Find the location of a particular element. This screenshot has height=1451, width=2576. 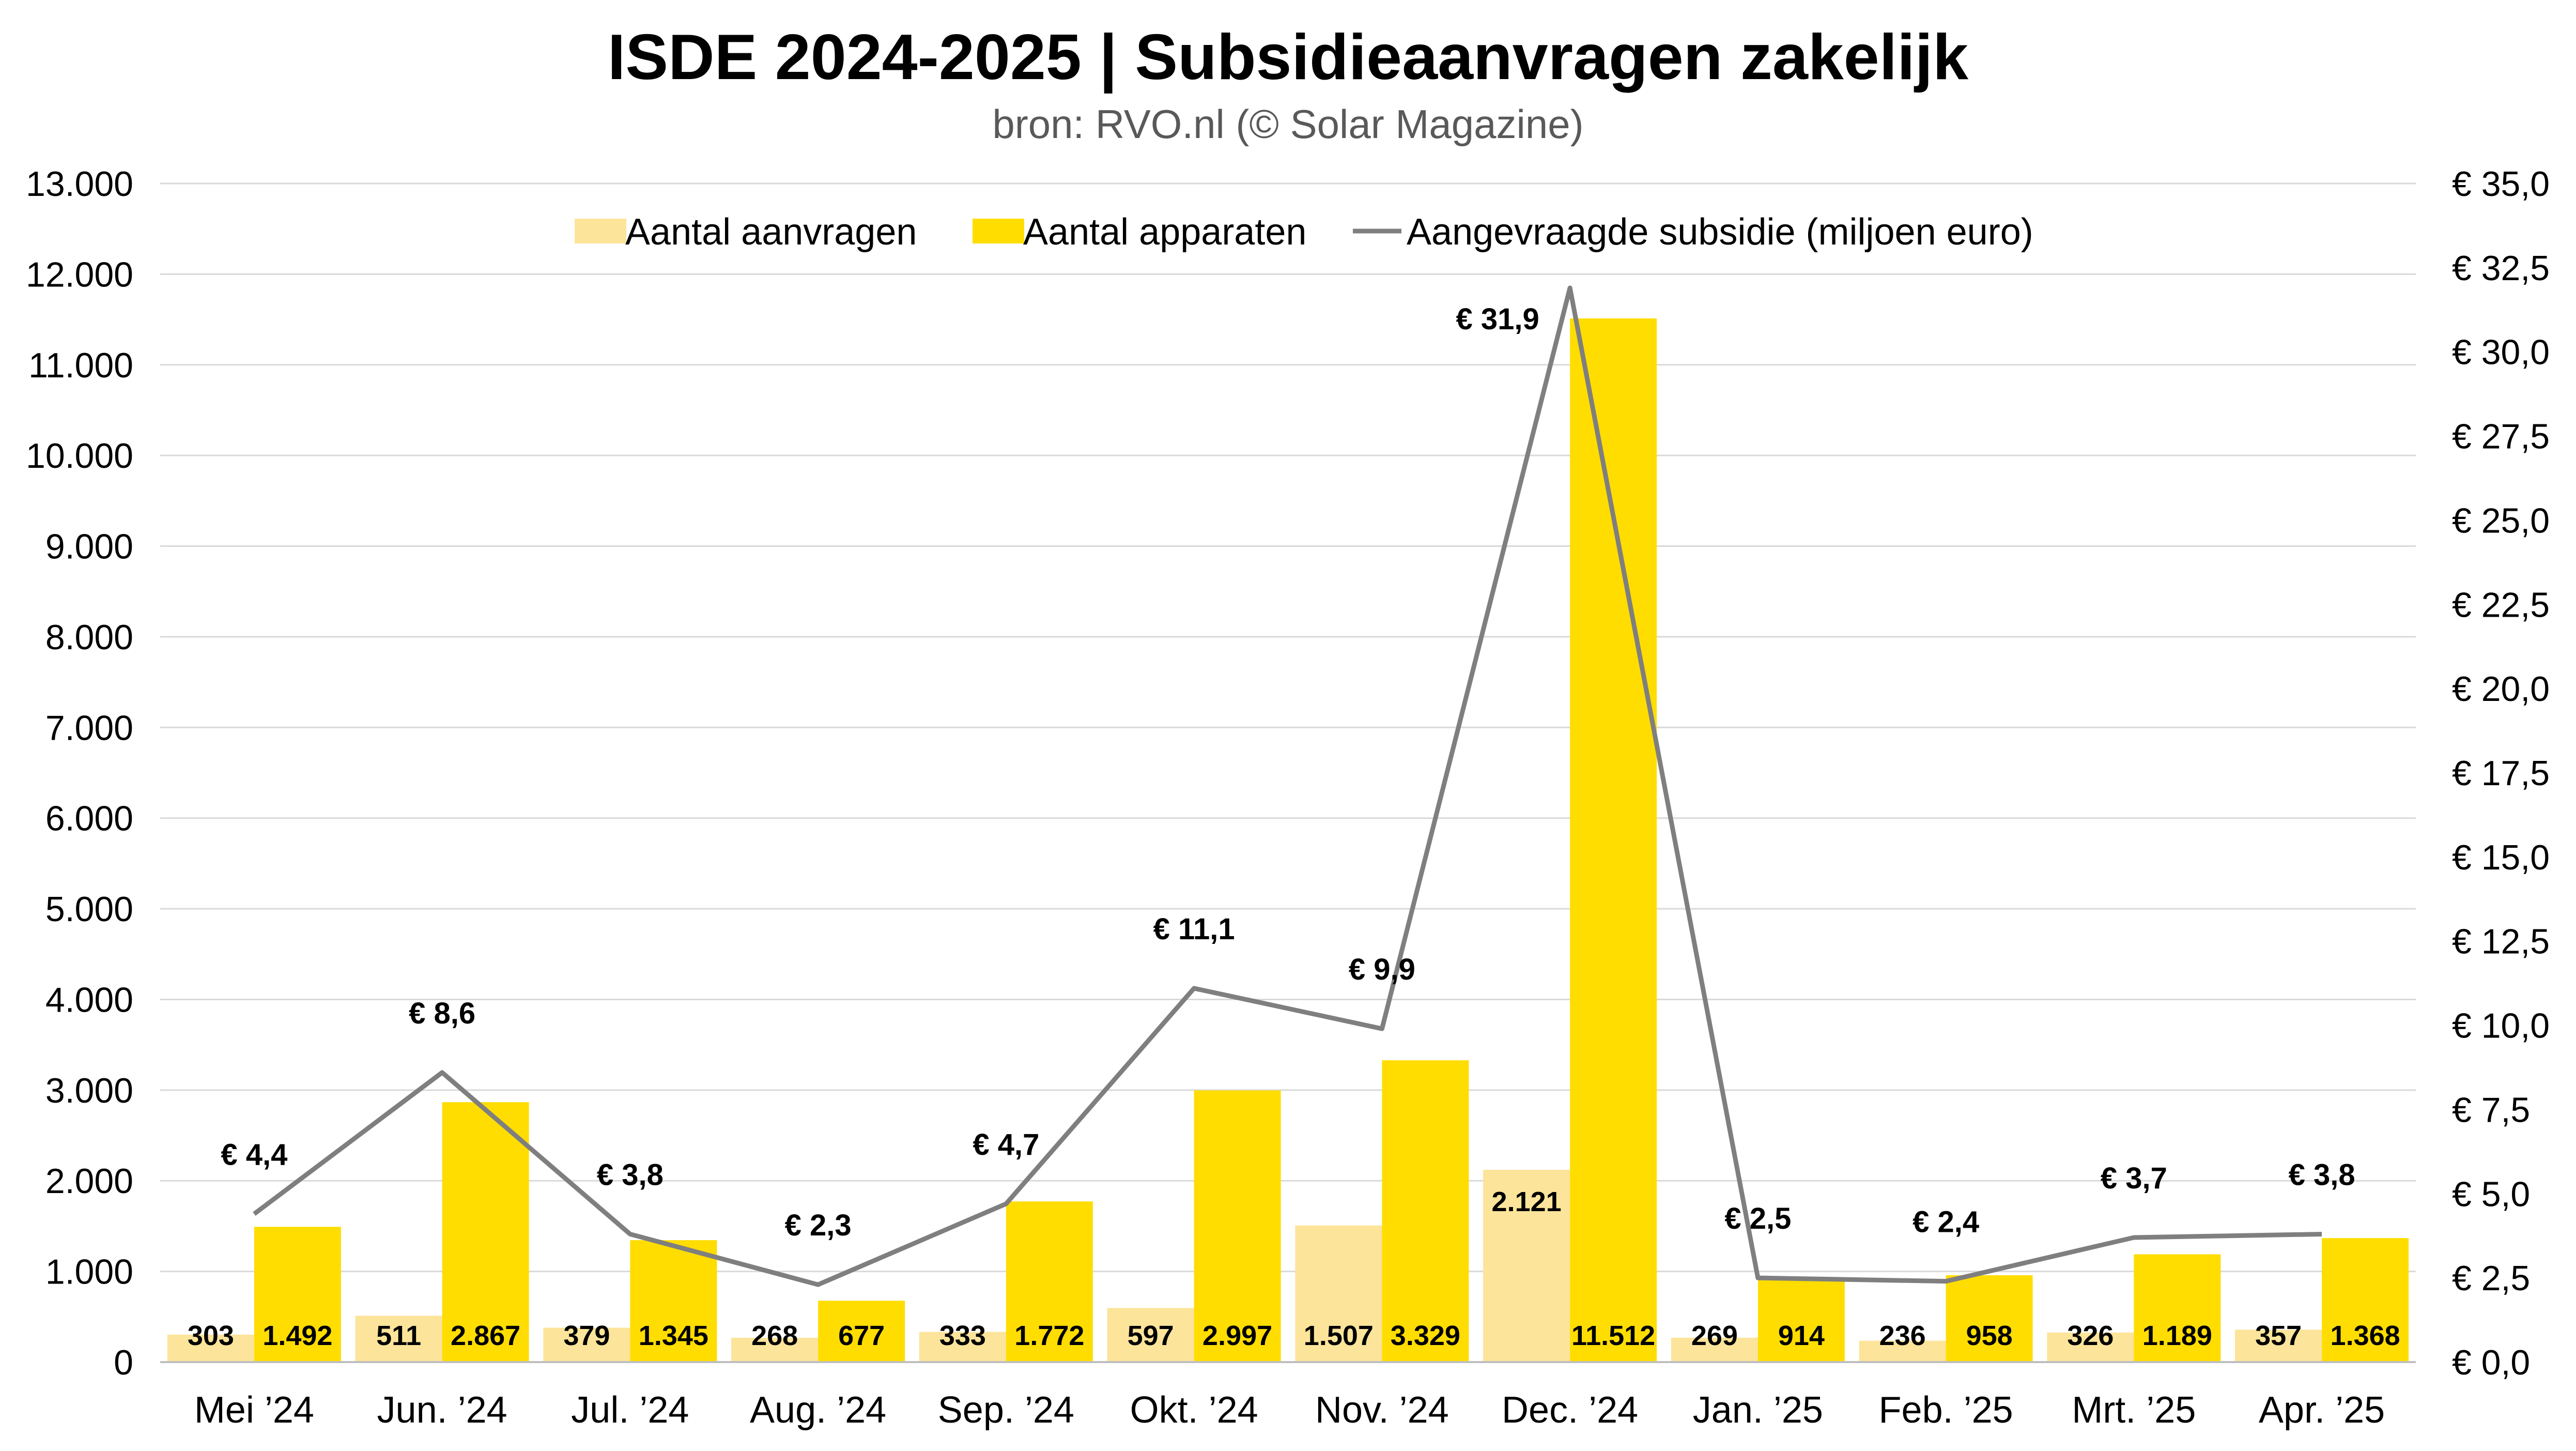

y-left-tick-label: 3.000 is located at coordinates (89, 1090).